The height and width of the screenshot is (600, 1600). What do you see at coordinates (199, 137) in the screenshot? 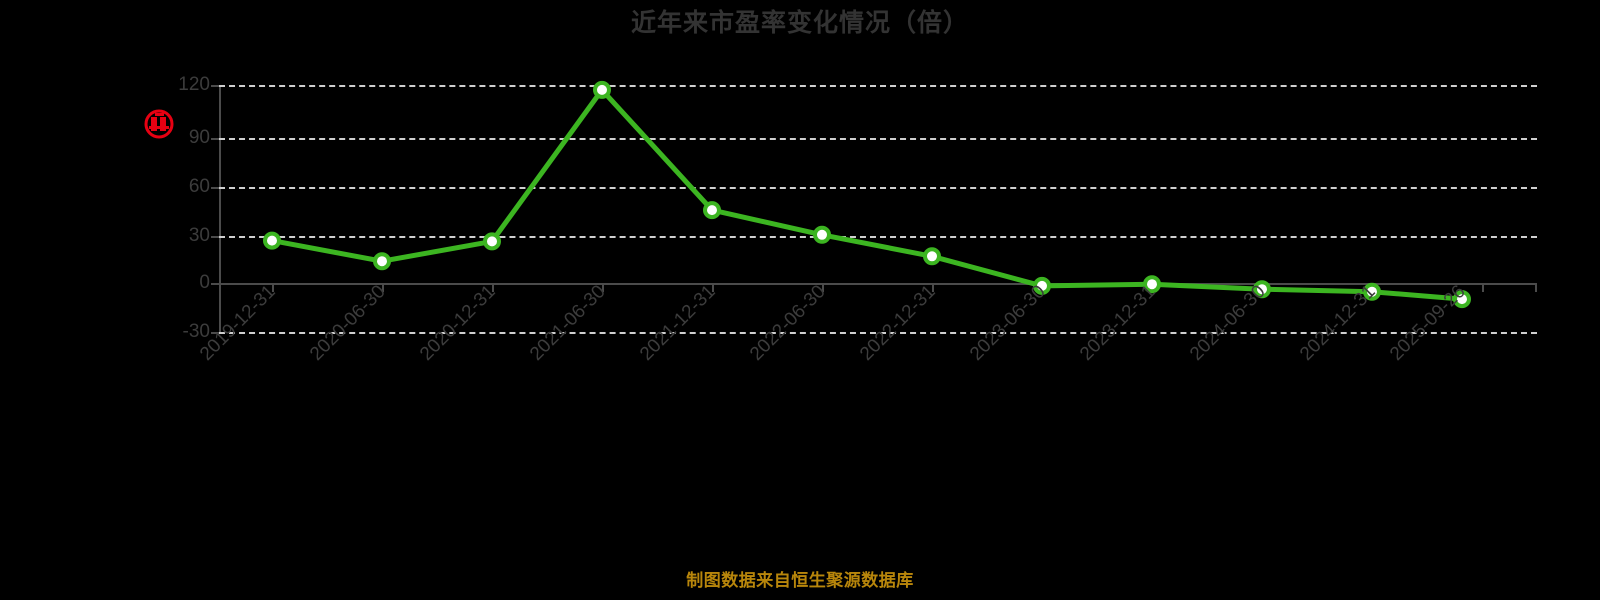
I see `y-tick-label-90: 90` at bounding box center [199, 137].